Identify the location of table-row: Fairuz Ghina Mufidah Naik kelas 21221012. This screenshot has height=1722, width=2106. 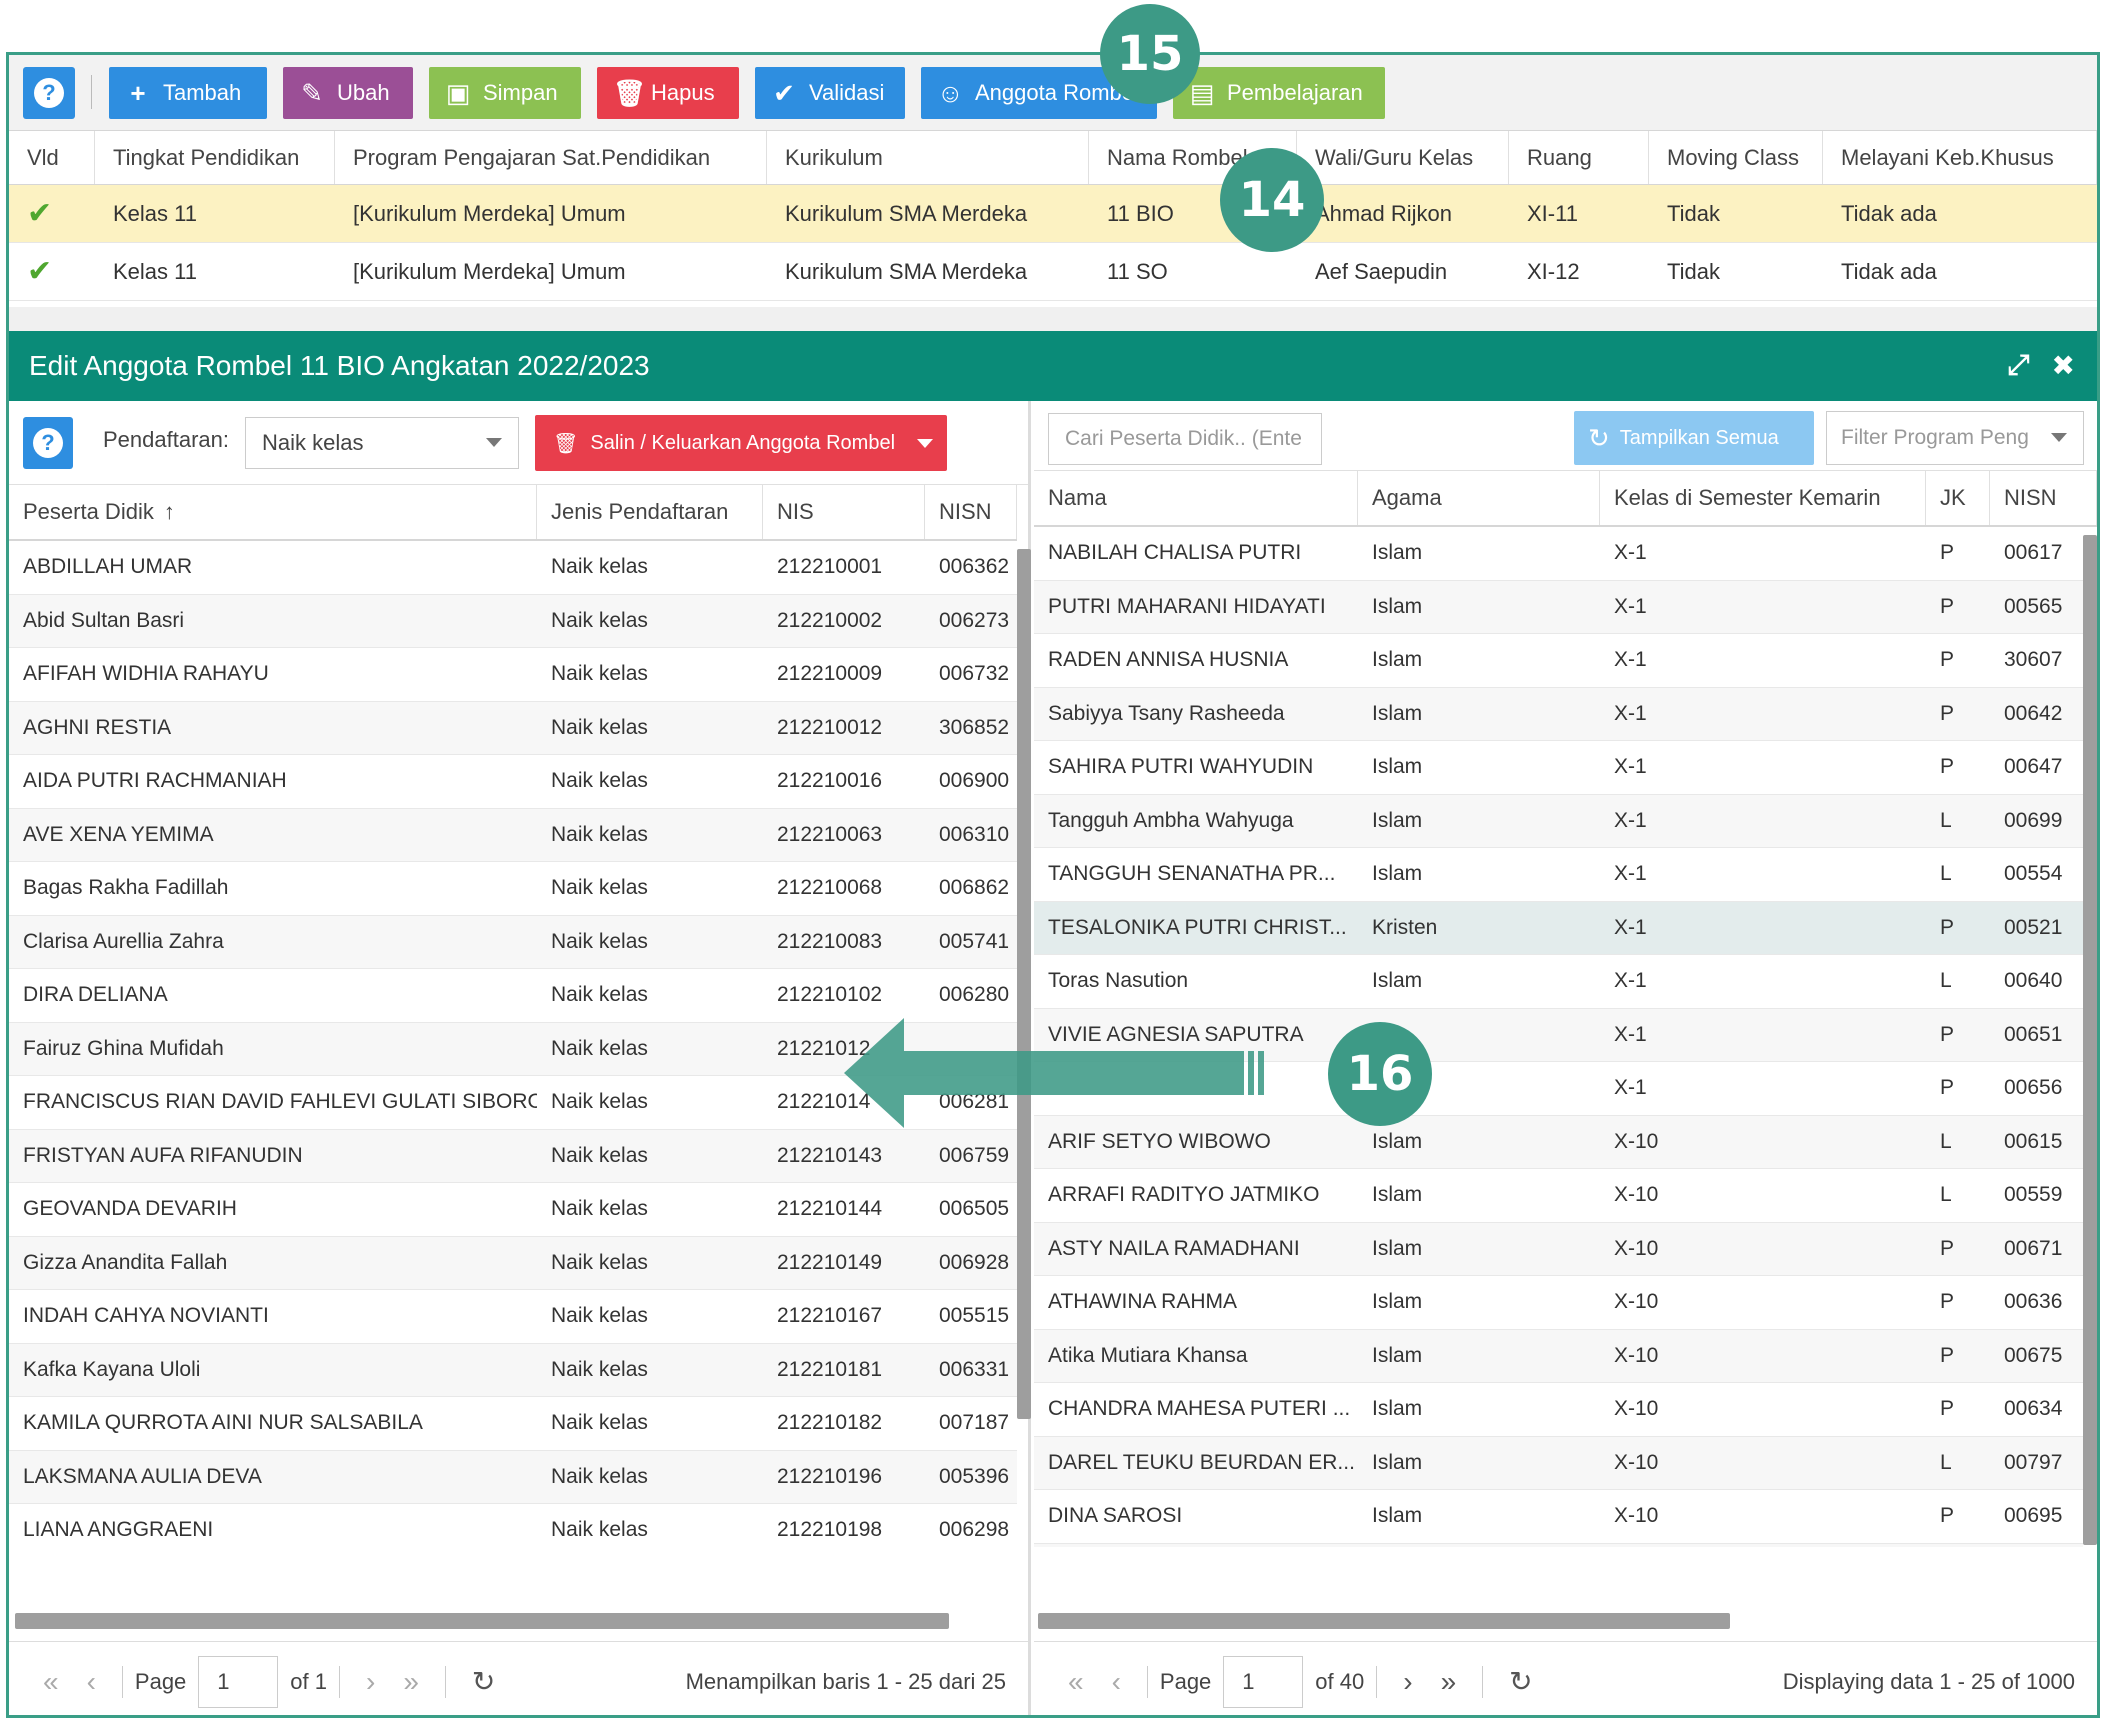
(513, 1049).